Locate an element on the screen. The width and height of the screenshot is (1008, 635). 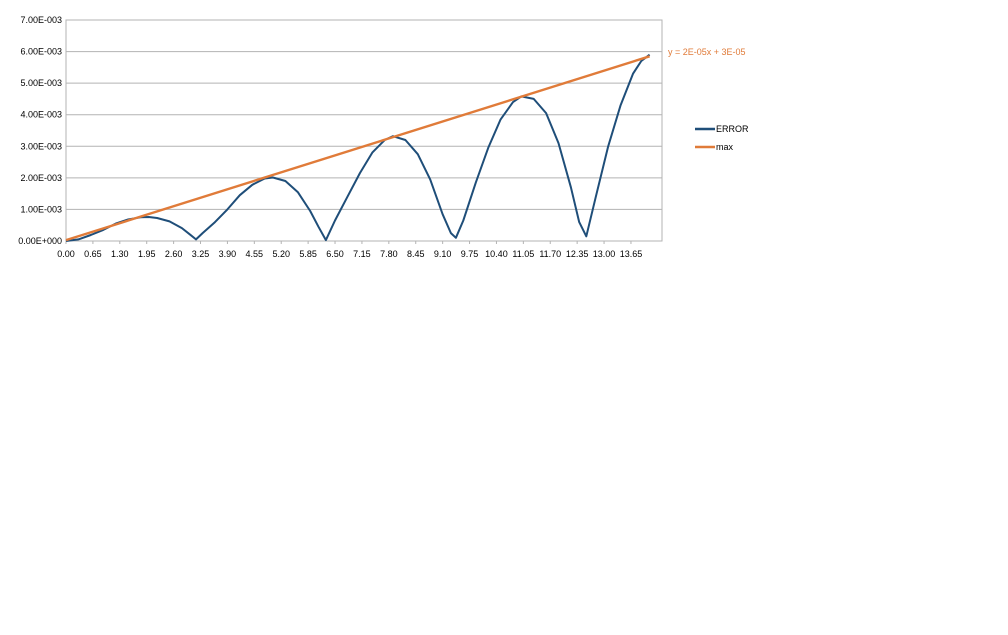
x-tick-label: 13.00 is located at coordinates (604, 254).